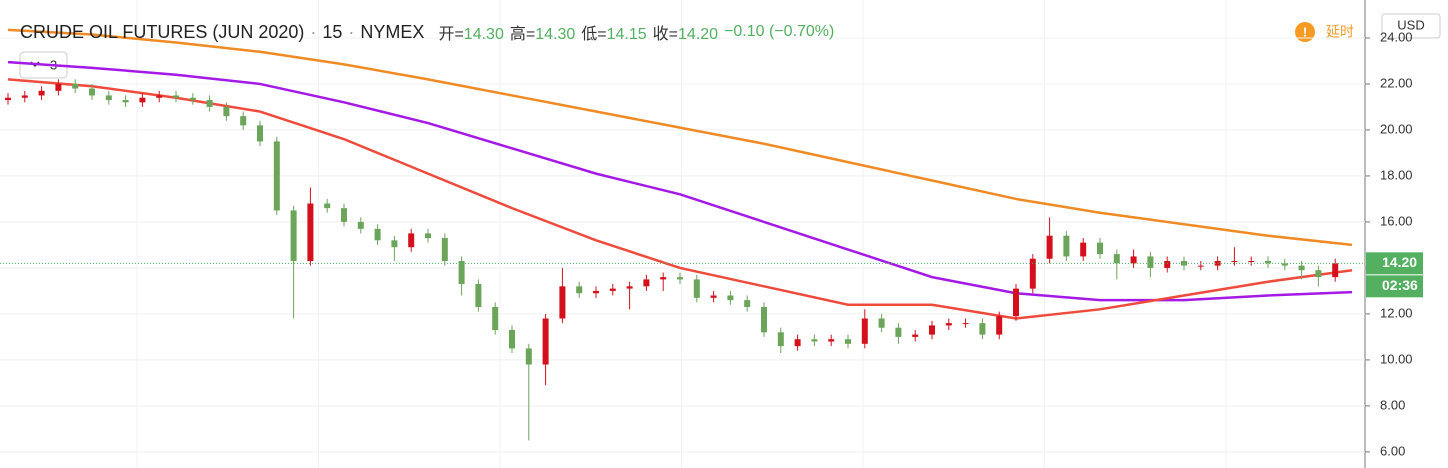  I want to click on exchange: NYMEX, so click(392, 31).